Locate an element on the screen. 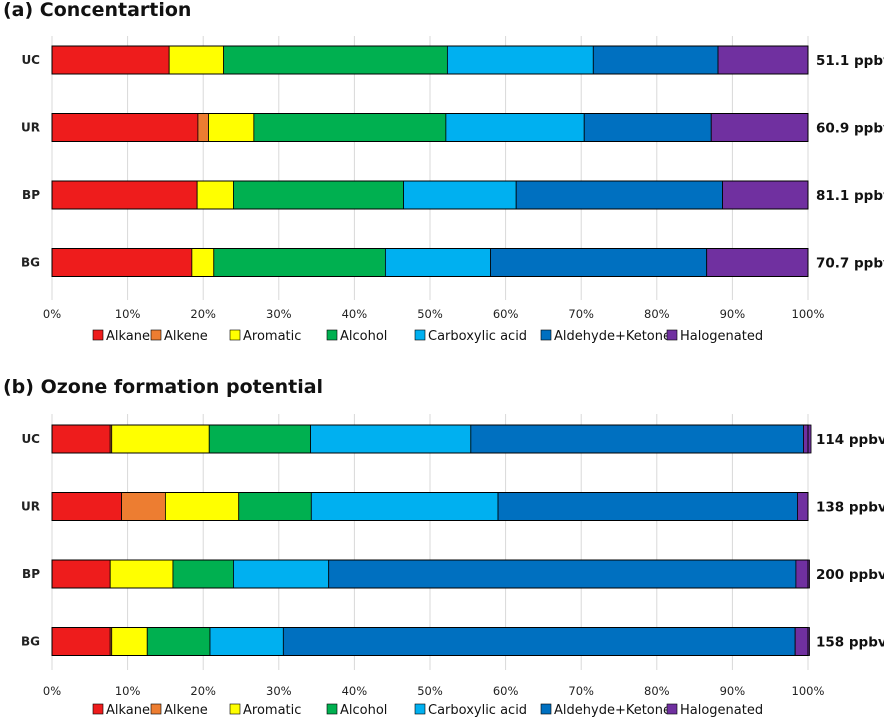 This screenshot has width=884, height=723. category-label: BG is located at coordinates (30, 263).